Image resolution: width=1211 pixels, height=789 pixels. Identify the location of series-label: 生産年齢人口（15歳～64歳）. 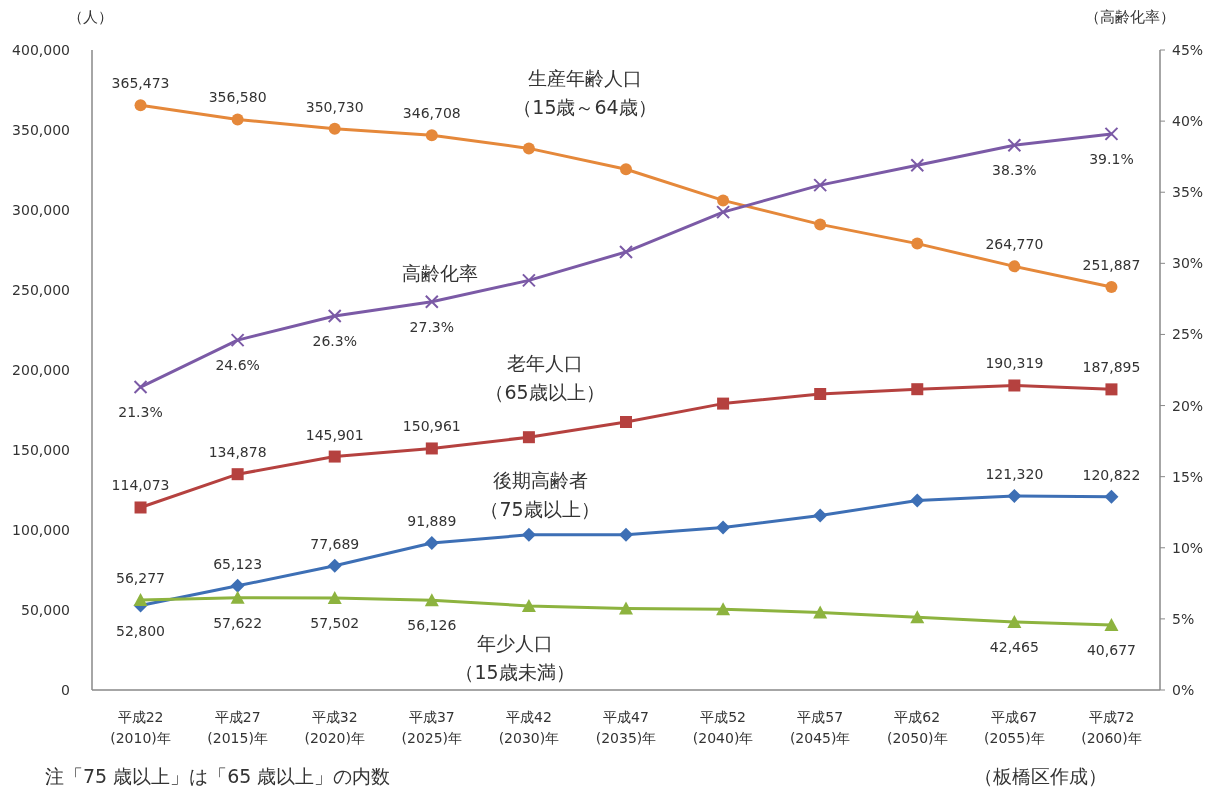
(585, 92).